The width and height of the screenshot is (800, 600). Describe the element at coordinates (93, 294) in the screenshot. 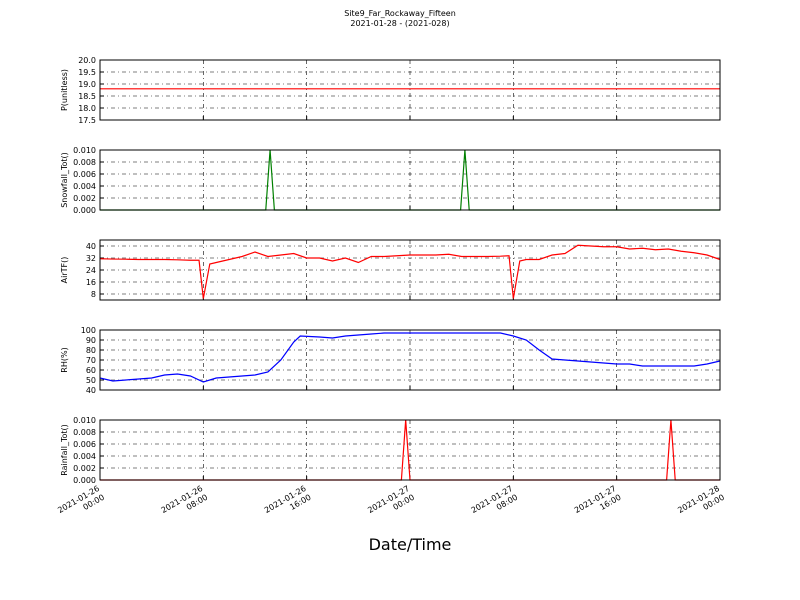

I see `y-tick-label: 8` at that location.